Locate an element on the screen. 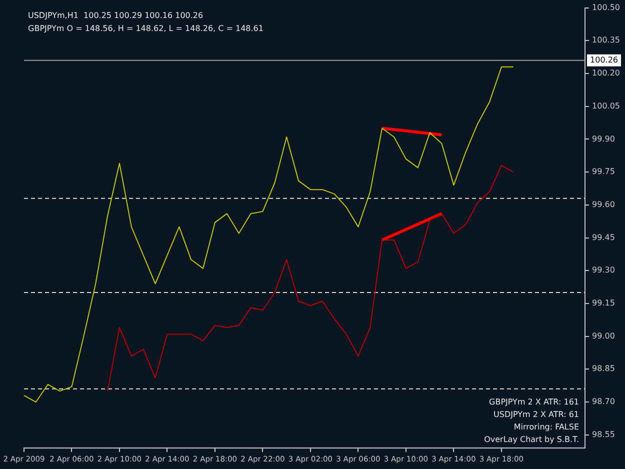  y-tick-label: 99.30 is located at coordinates (603, 270).